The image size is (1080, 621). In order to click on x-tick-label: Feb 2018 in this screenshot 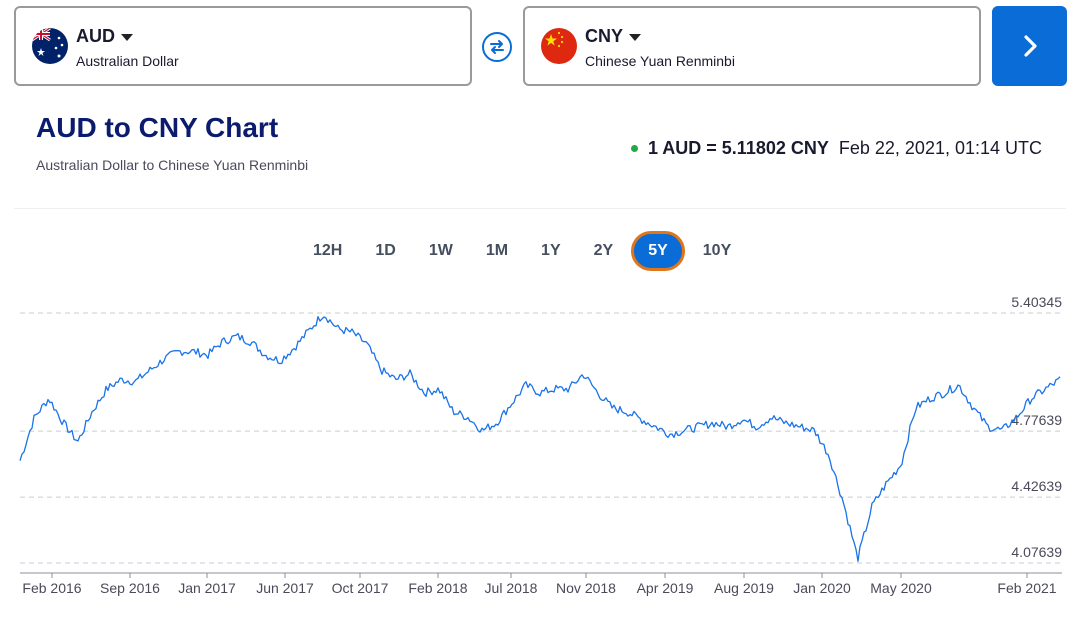, I will do `click(437, 588)`.